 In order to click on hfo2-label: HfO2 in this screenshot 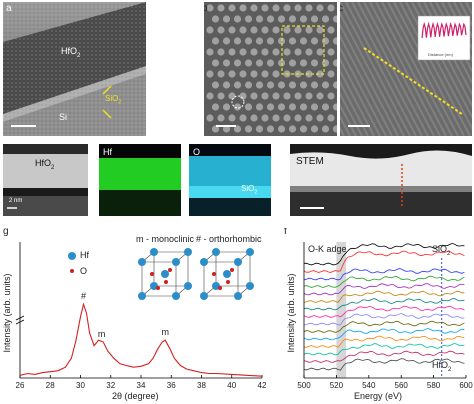, I will do `click(70, 52)`.